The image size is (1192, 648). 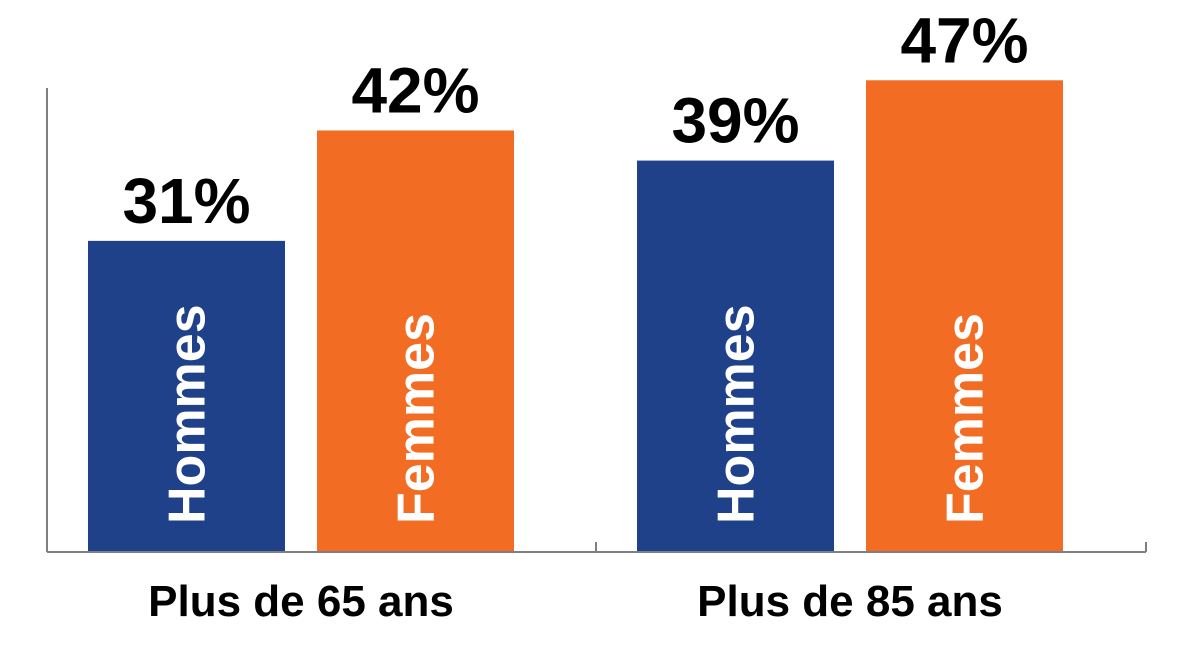 What do you see at coordinates (186, 201) in the screenshot?
I see `value-label: 31%` at bounding box center [186, 201].